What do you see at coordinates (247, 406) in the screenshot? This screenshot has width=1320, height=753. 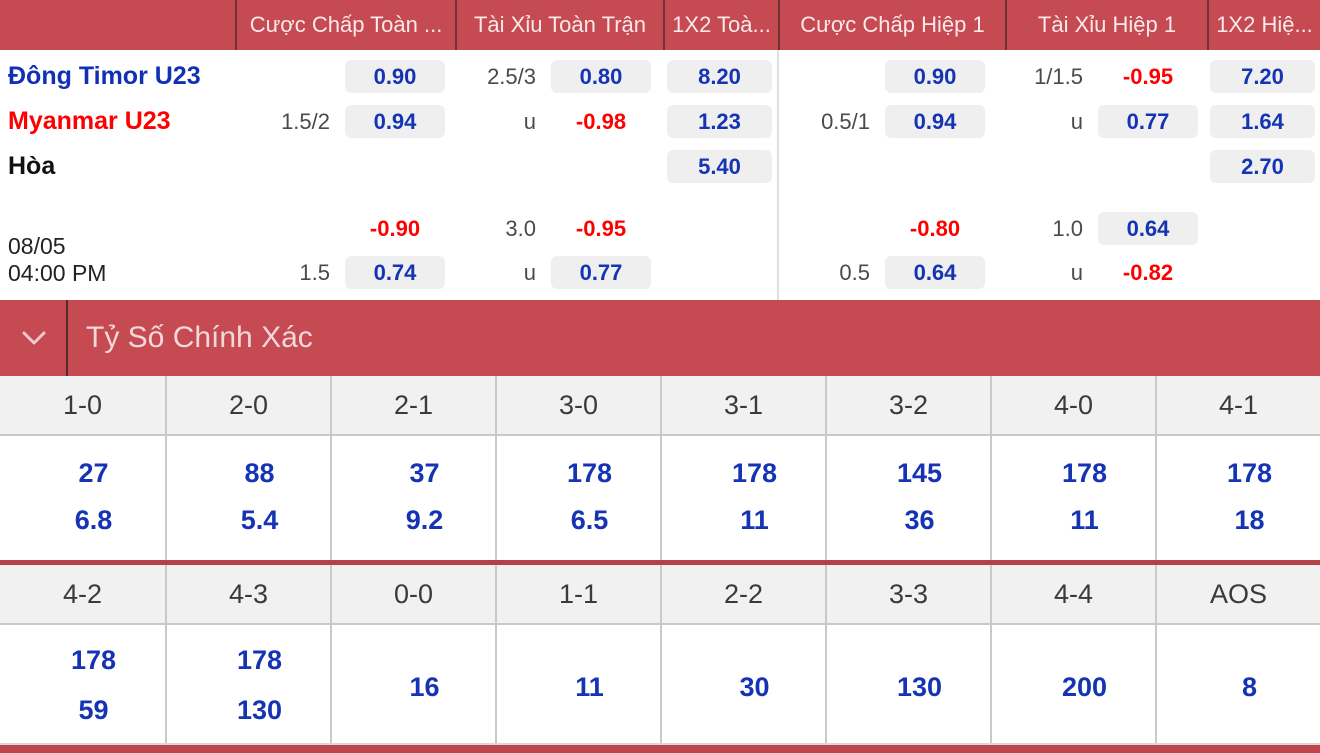 I see `score-header: 2-0` at bounding box center [247, 406].